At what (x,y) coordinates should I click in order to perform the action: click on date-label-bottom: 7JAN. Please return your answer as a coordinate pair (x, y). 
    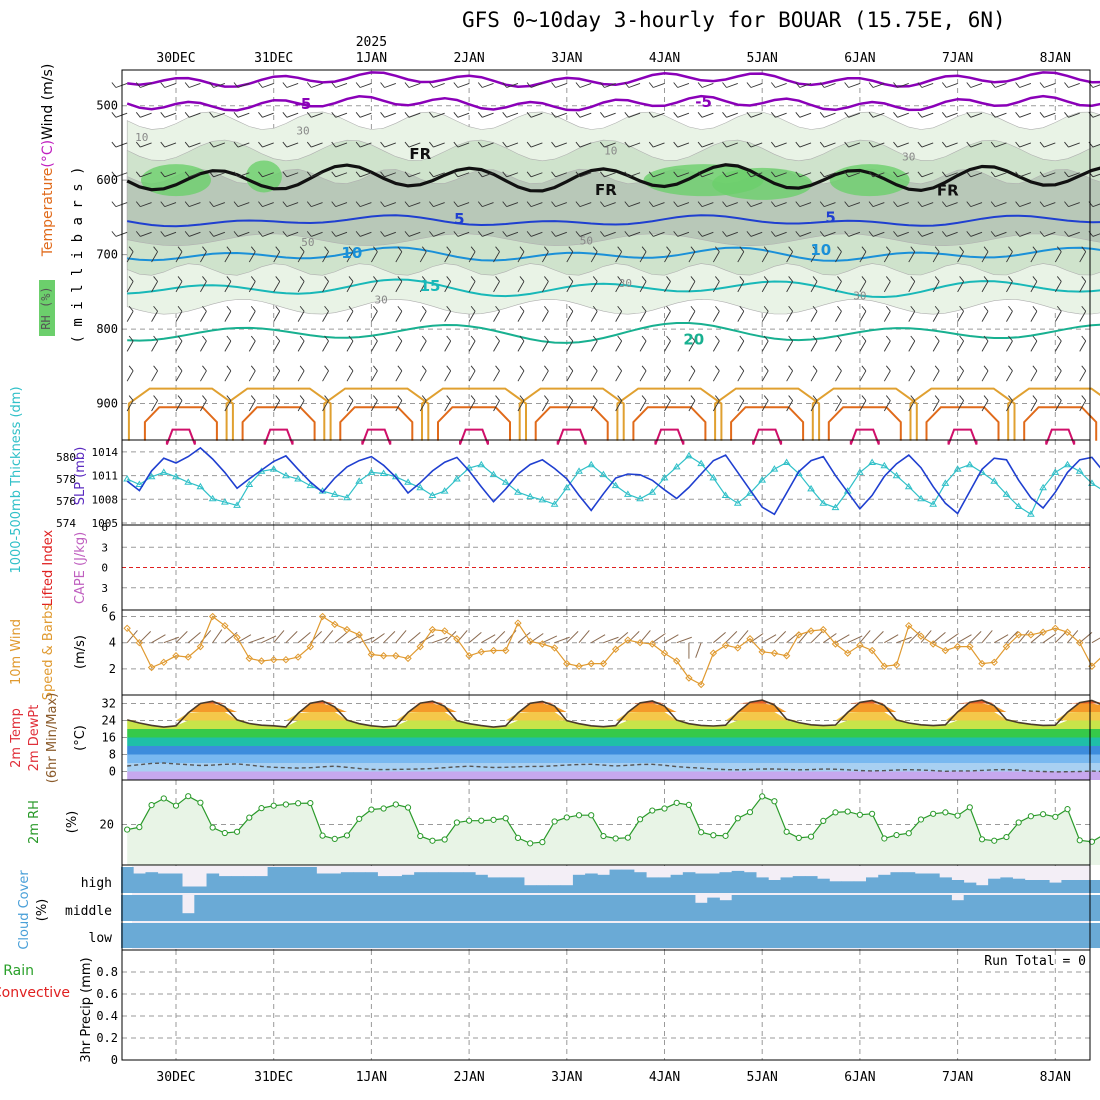
    Looking at the image, I should click on (957, 1077).